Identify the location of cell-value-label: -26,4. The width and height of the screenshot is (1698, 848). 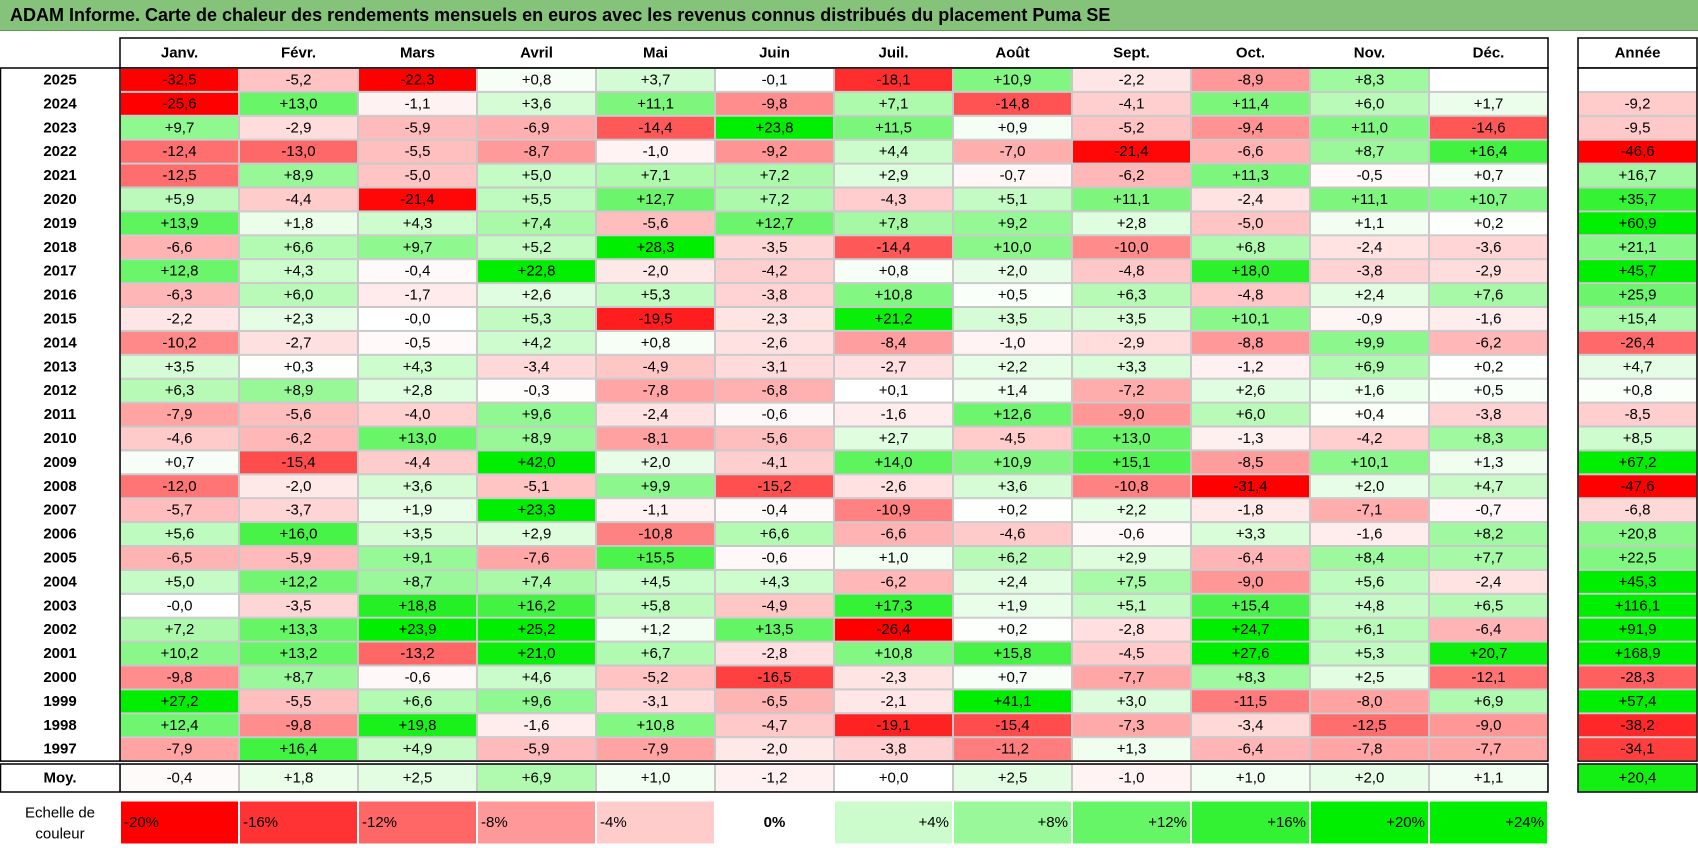
(893, 629).